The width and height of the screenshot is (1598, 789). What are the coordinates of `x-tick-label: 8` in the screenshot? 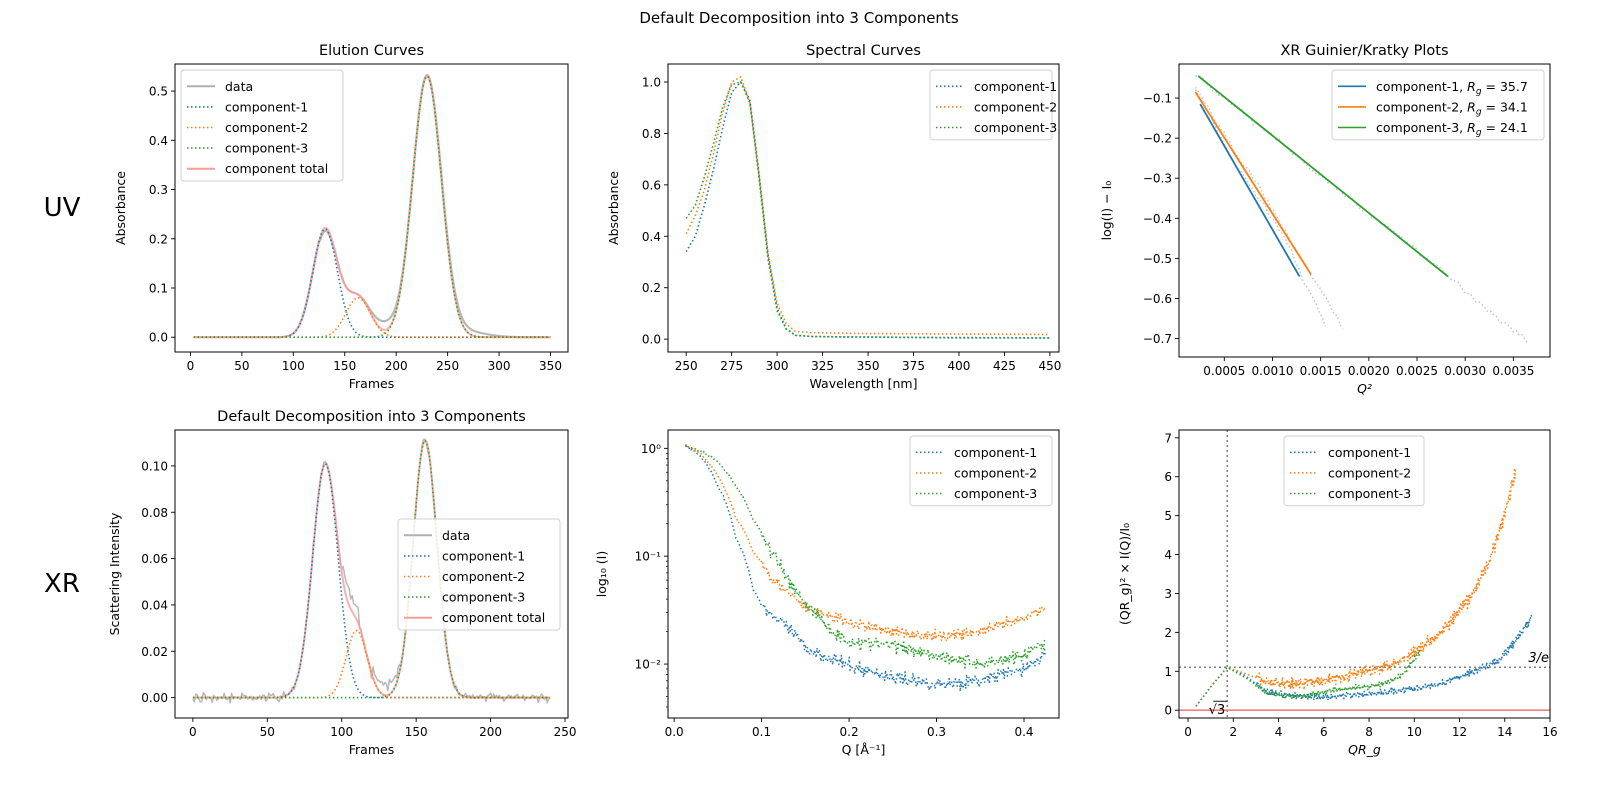 It's located at (1369, 732).